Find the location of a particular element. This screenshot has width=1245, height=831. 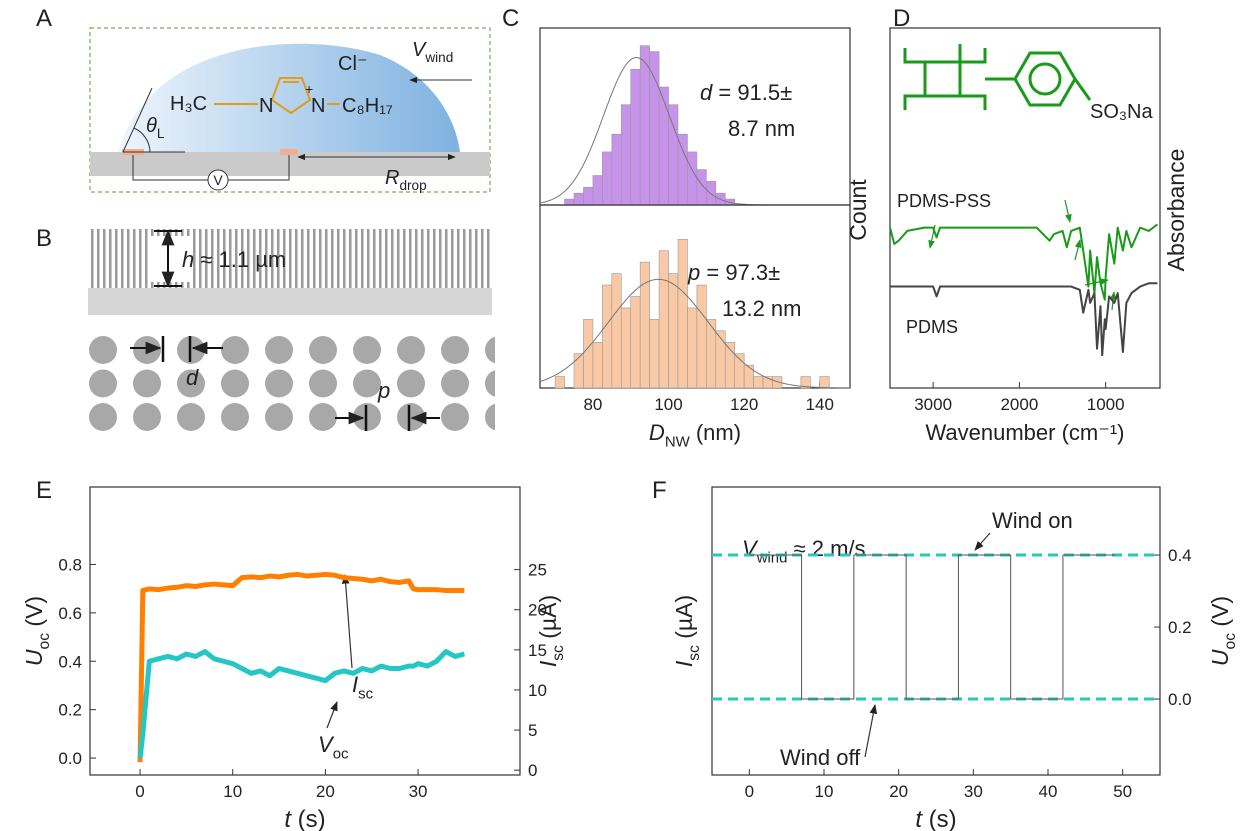

x-tick-label: 1000 is located at coordinates (1106, 404).